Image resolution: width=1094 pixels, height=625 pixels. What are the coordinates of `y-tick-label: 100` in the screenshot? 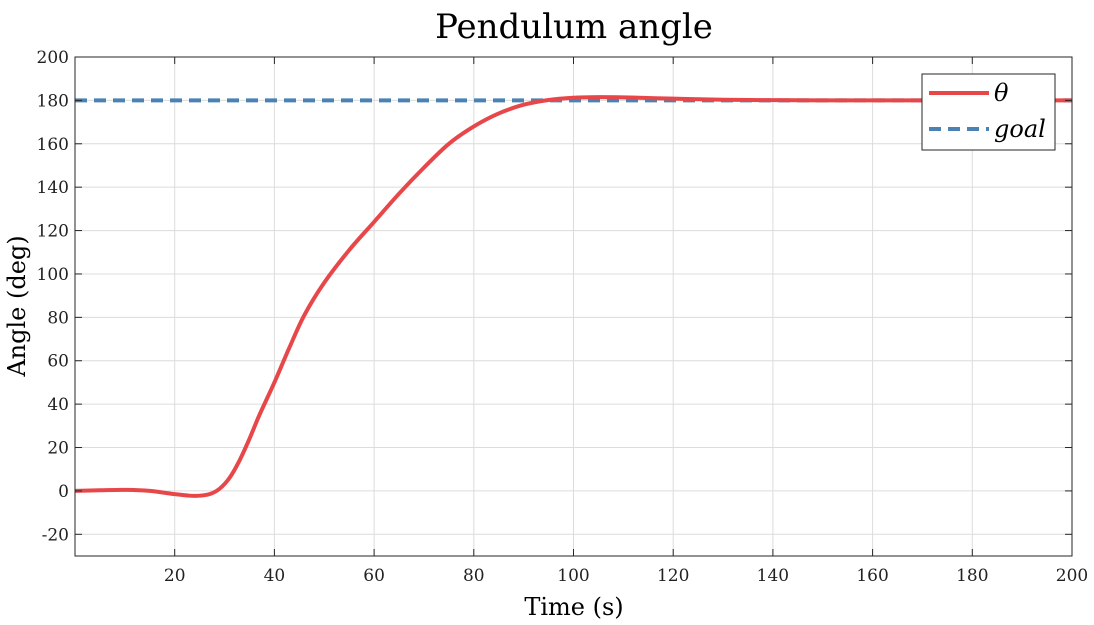 It's located at (53, 275).